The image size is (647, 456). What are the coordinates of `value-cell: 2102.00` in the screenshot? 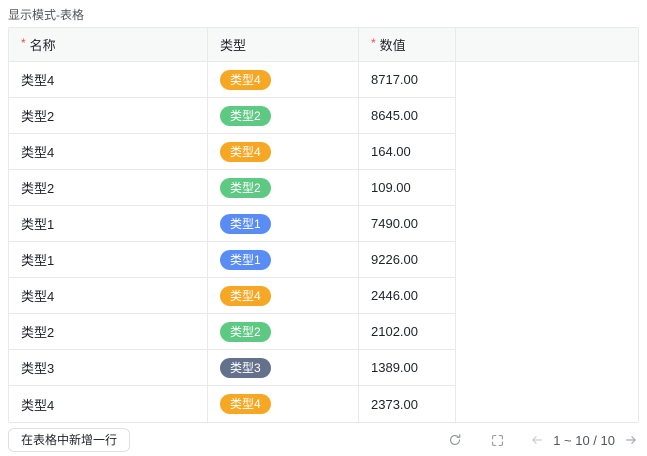 It's located at (407, 332).